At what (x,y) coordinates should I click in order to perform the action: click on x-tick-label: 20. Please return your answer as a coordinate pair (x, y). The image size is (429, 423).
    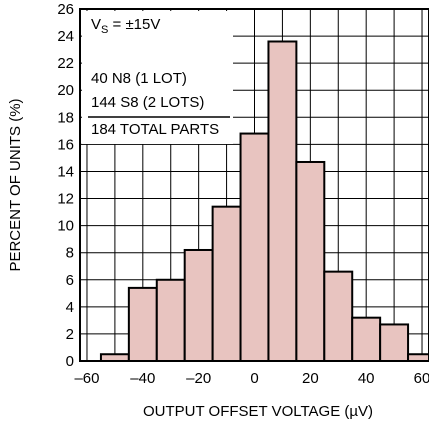
    Looking at the image, I should click on (310, 378).